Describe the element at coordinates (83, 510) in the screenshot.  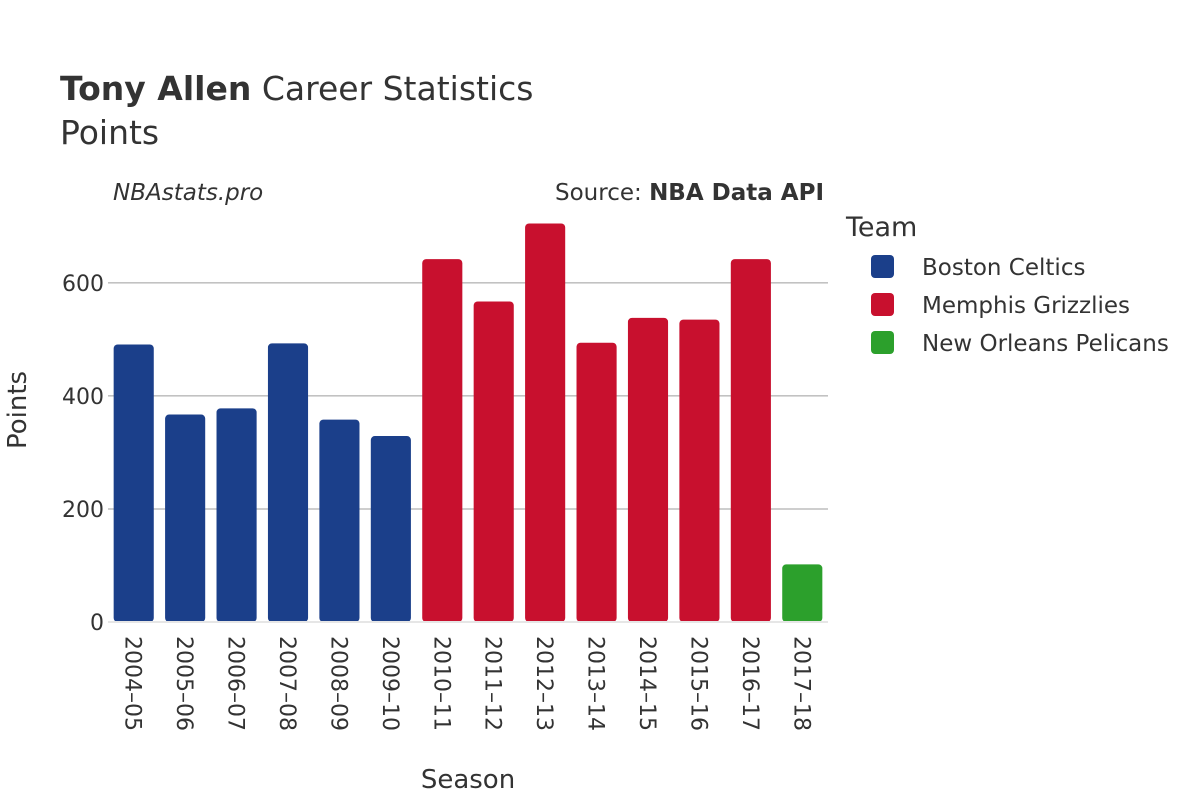
I see `y-tick-label: 200` at that location.